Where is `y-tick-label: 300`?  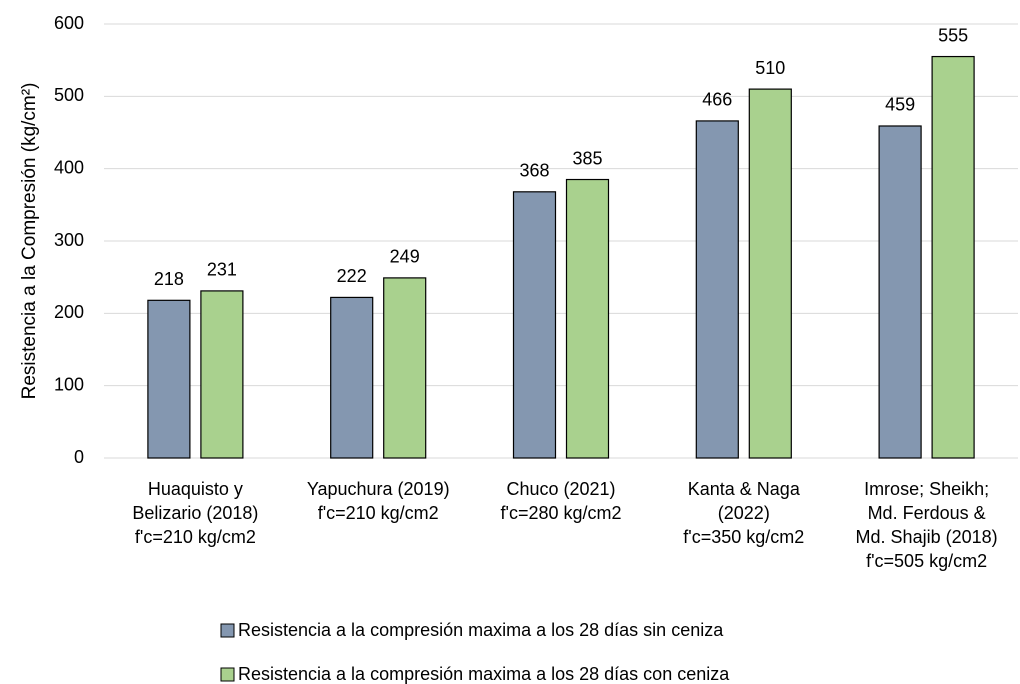
y-tick-label: 300 is located at coordinates (69, 240).